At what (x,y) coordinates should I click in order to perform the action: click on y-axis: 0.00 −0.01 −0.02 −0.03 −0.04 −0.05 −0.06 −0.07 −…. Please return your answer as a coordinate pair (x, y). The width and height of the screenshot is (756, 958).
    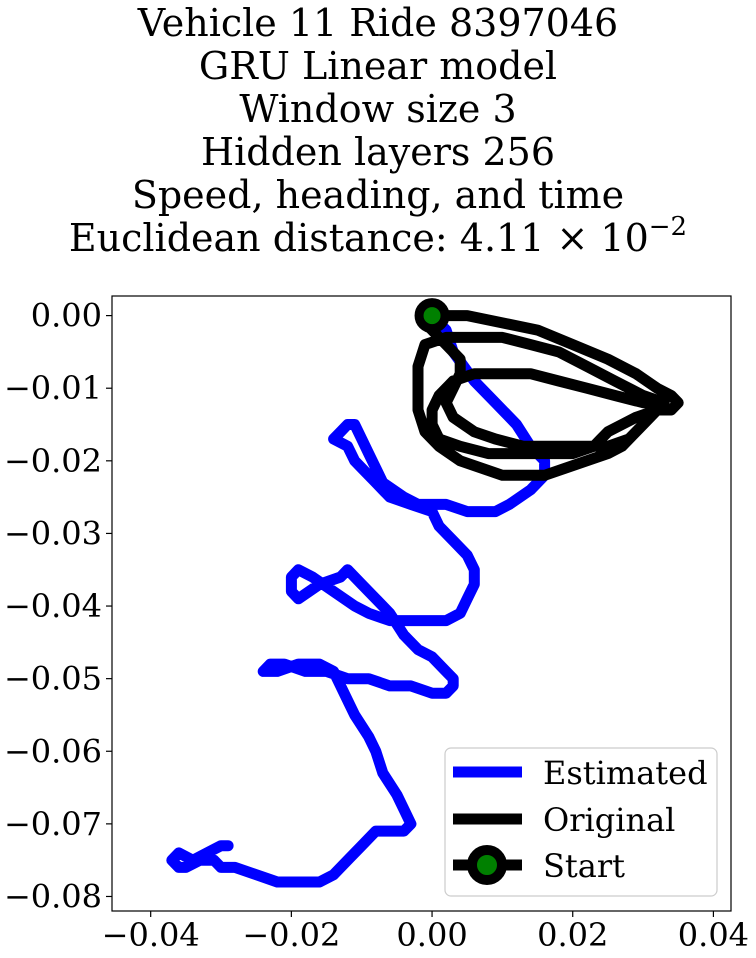
    Looking at the image, I should click on (58, 606).